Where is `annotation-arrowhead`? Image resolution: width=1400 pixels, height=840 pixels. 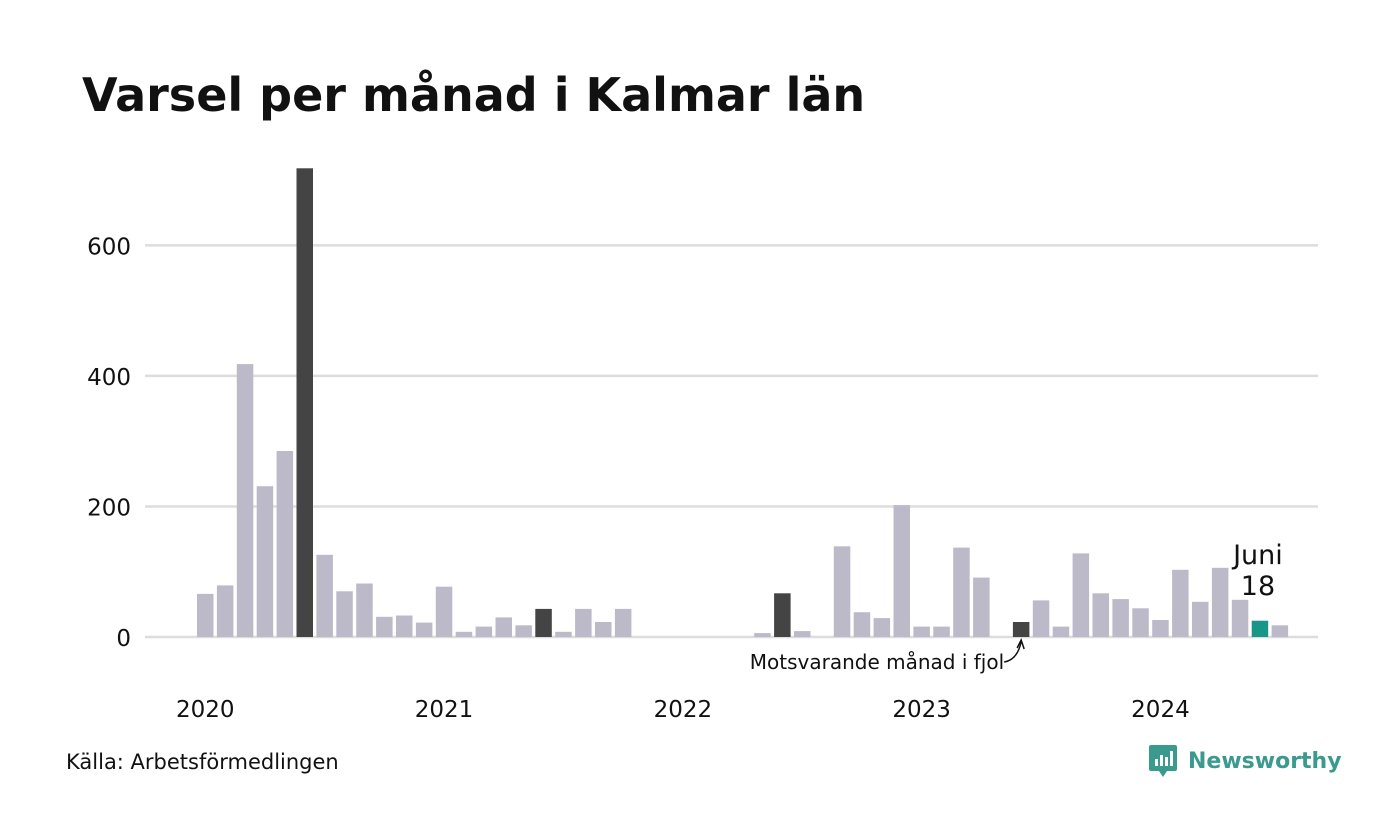 annotation-arrowhead is located at coordinates (1020, 644).